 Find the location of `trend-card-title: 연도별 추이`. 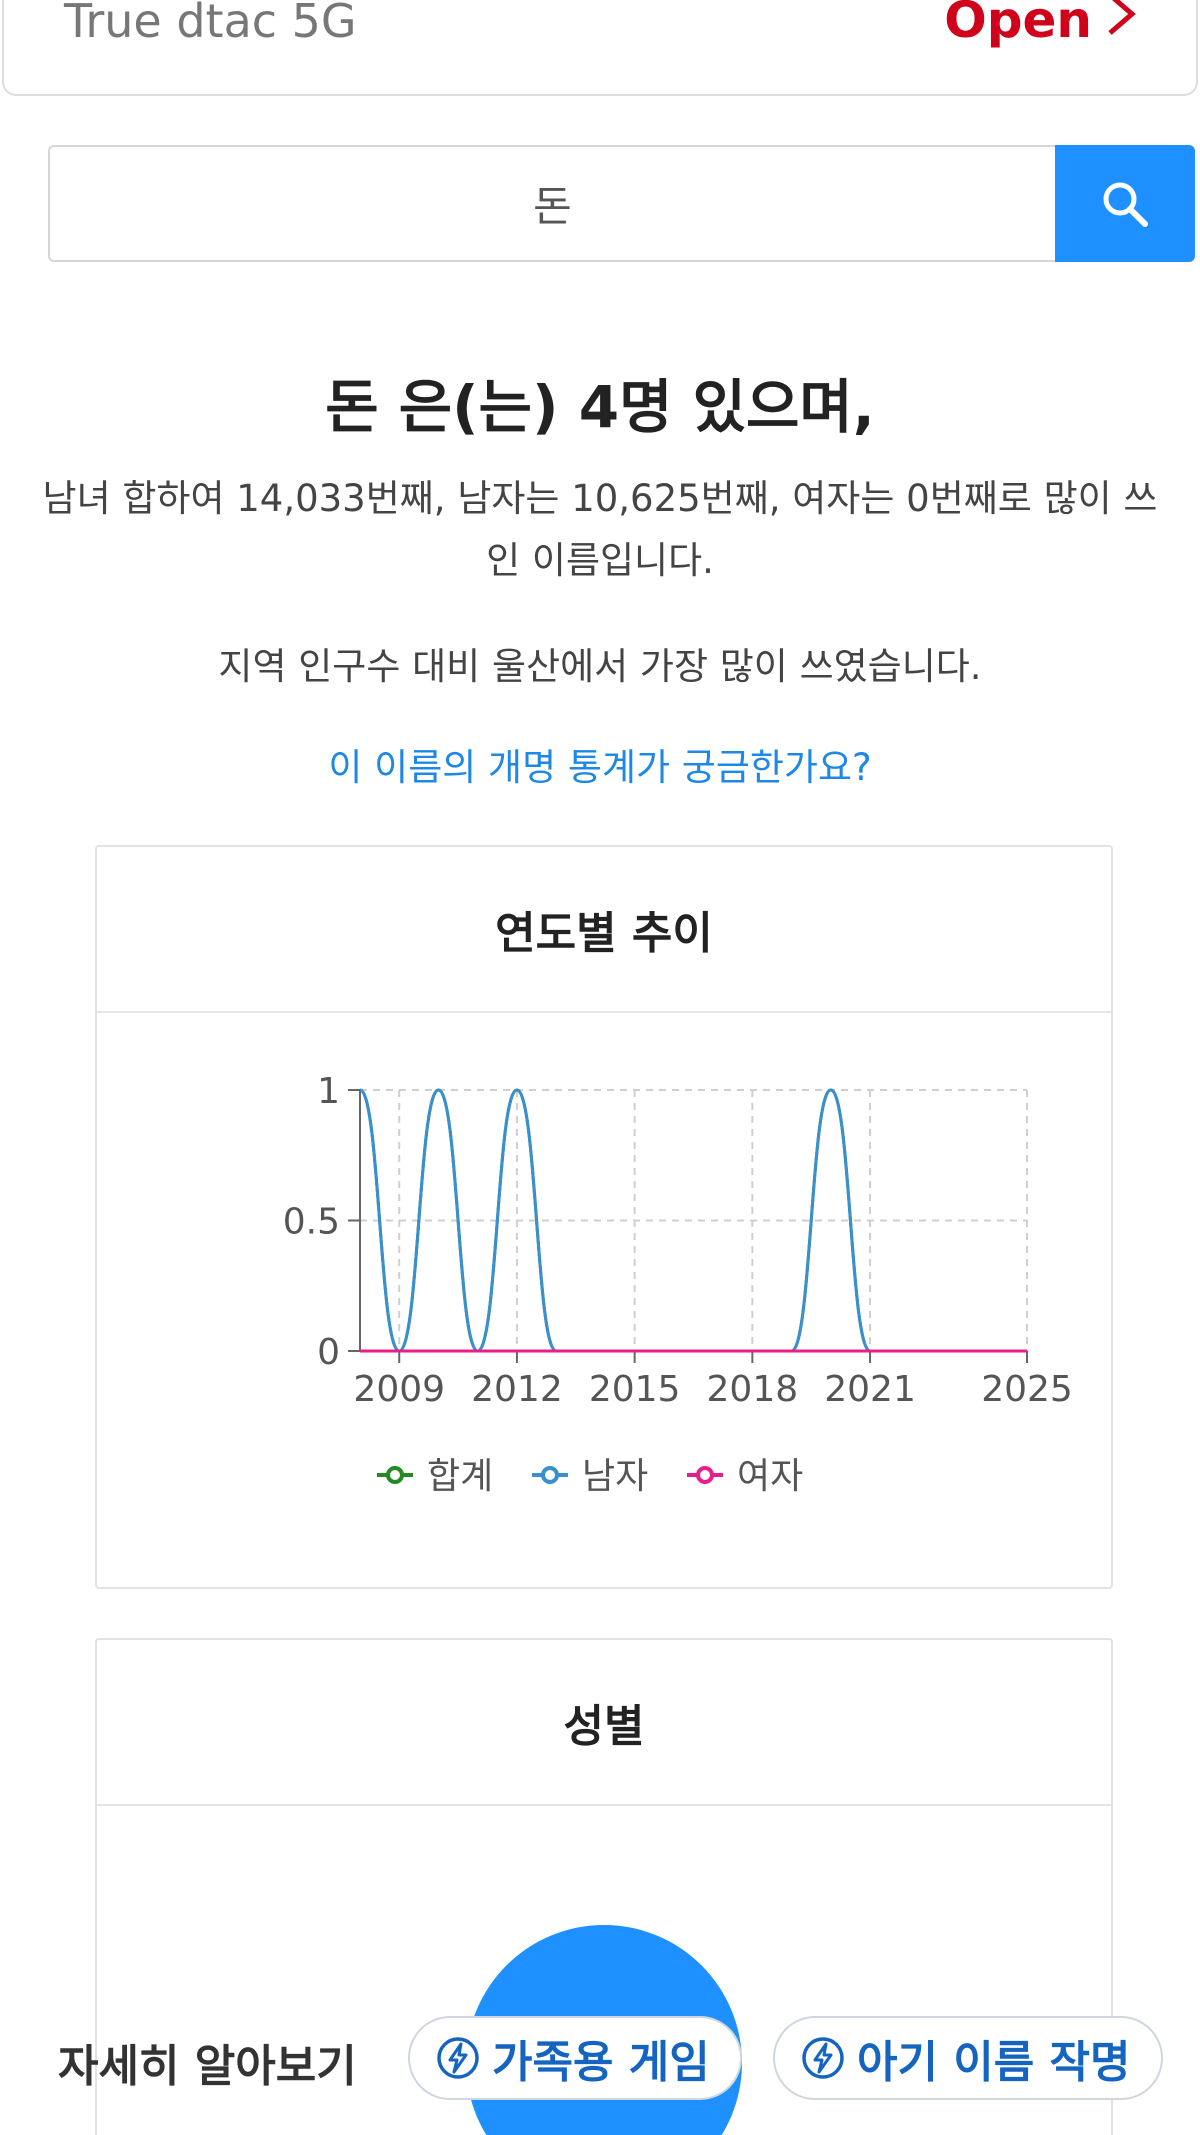

trend-card-title: 연도별 추이 is located at coordinates (604, 930).